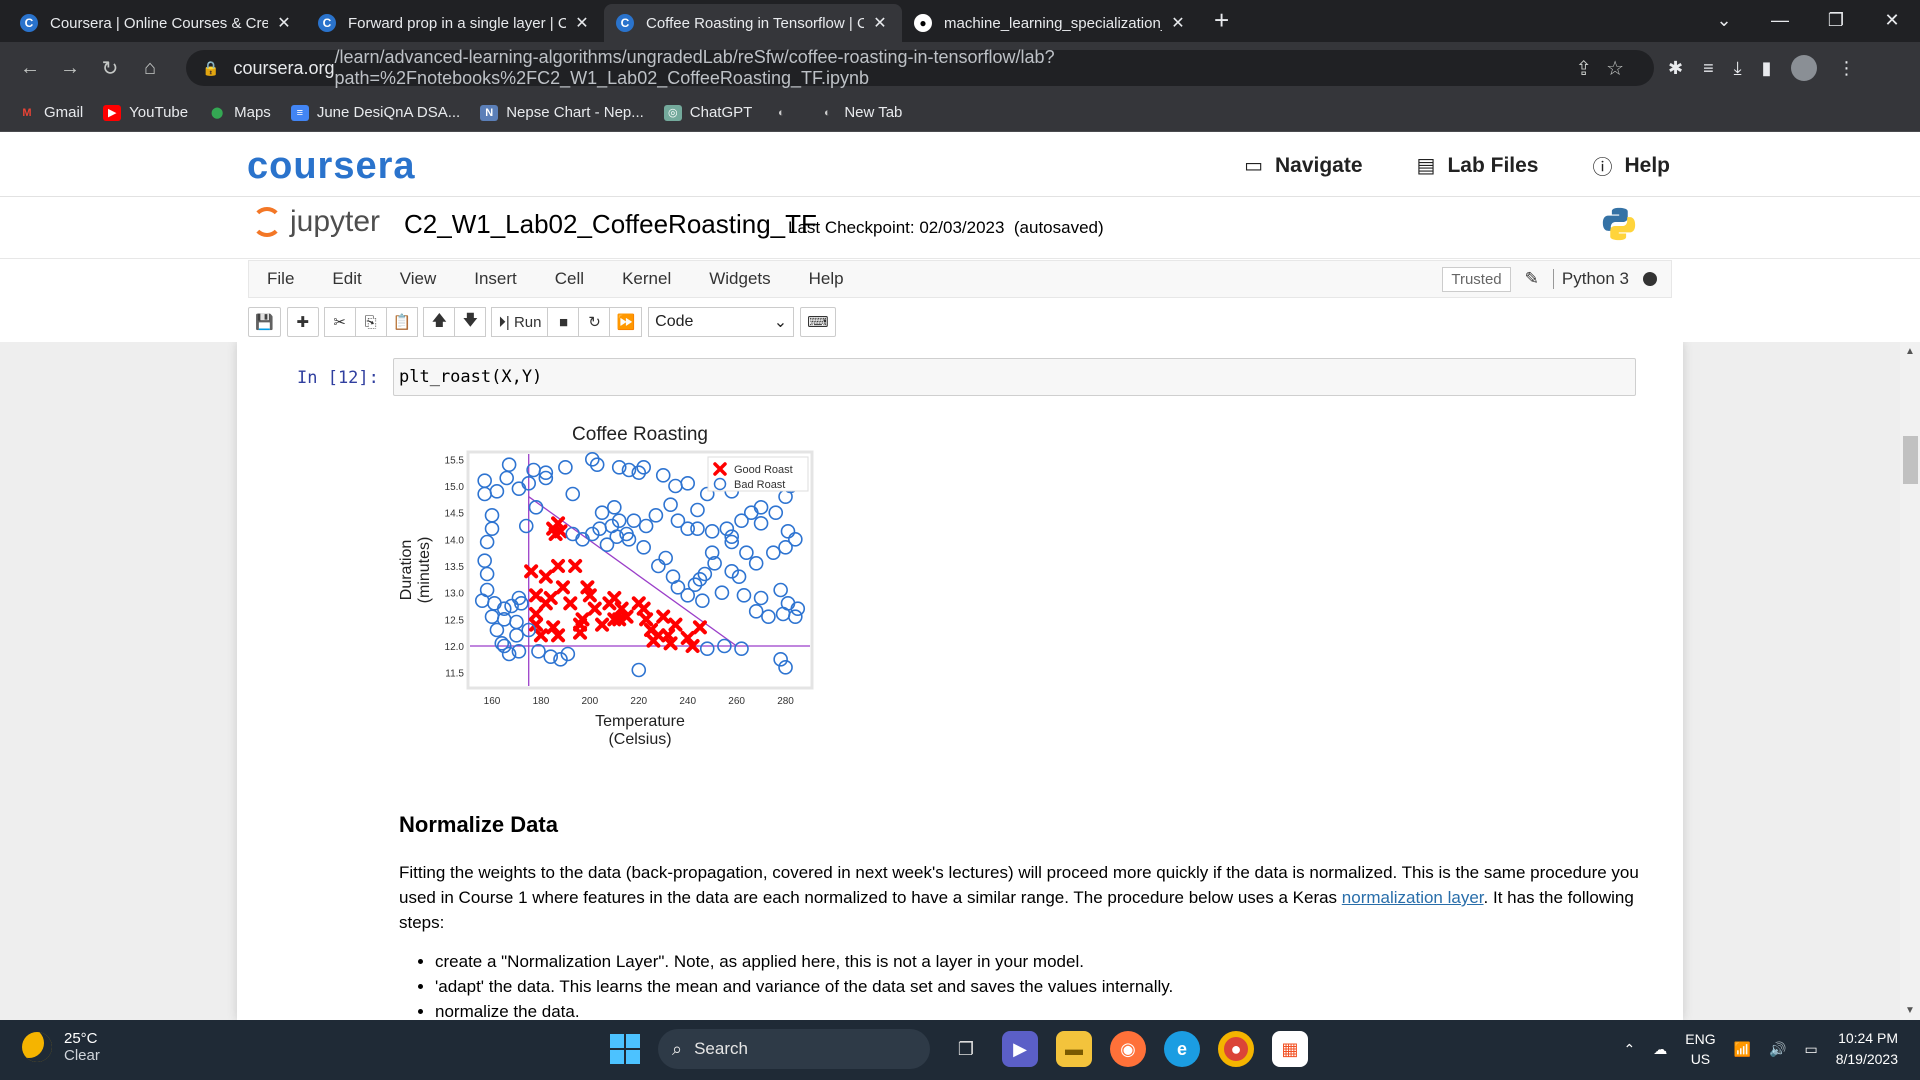  I want to click on menu-insert: Insert, so click(495, 278).